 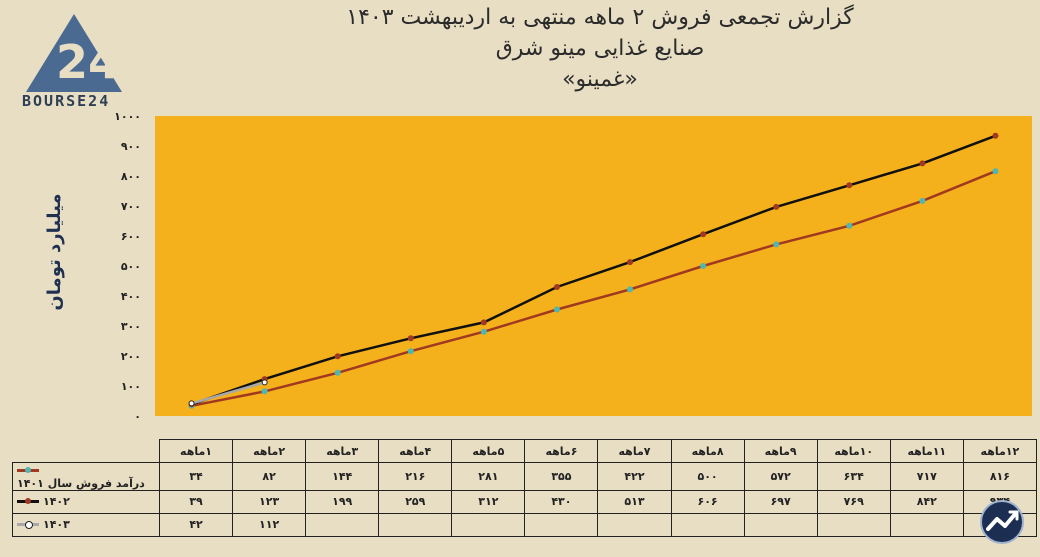 What do you see at coordinates (853, 451) in the screenshot?
I see `category-label: ۱۰ماهه` at bounding box center [853, 451].